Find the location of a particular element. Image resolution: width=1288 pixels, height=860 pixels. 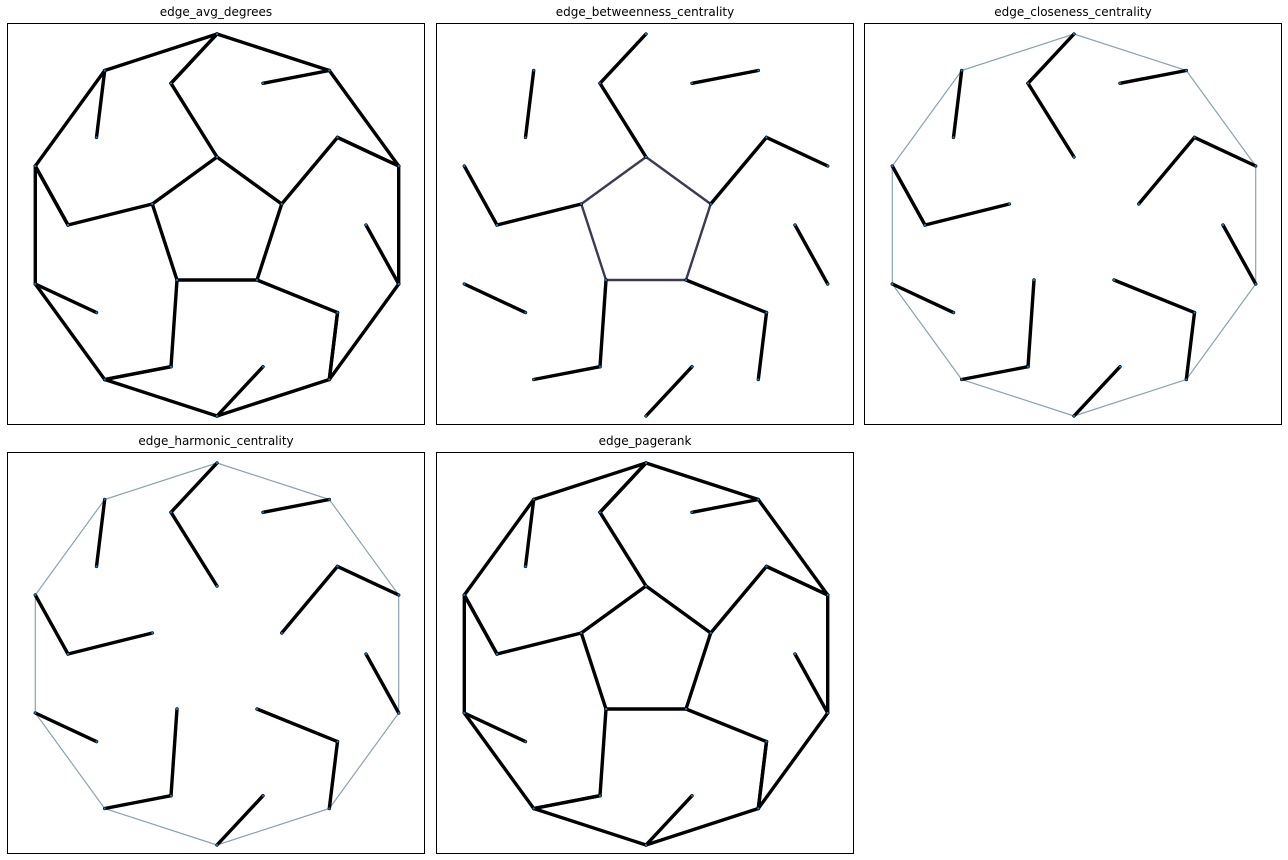

panel-title: edge_avg_degrees is located at coordinates (216, 12).